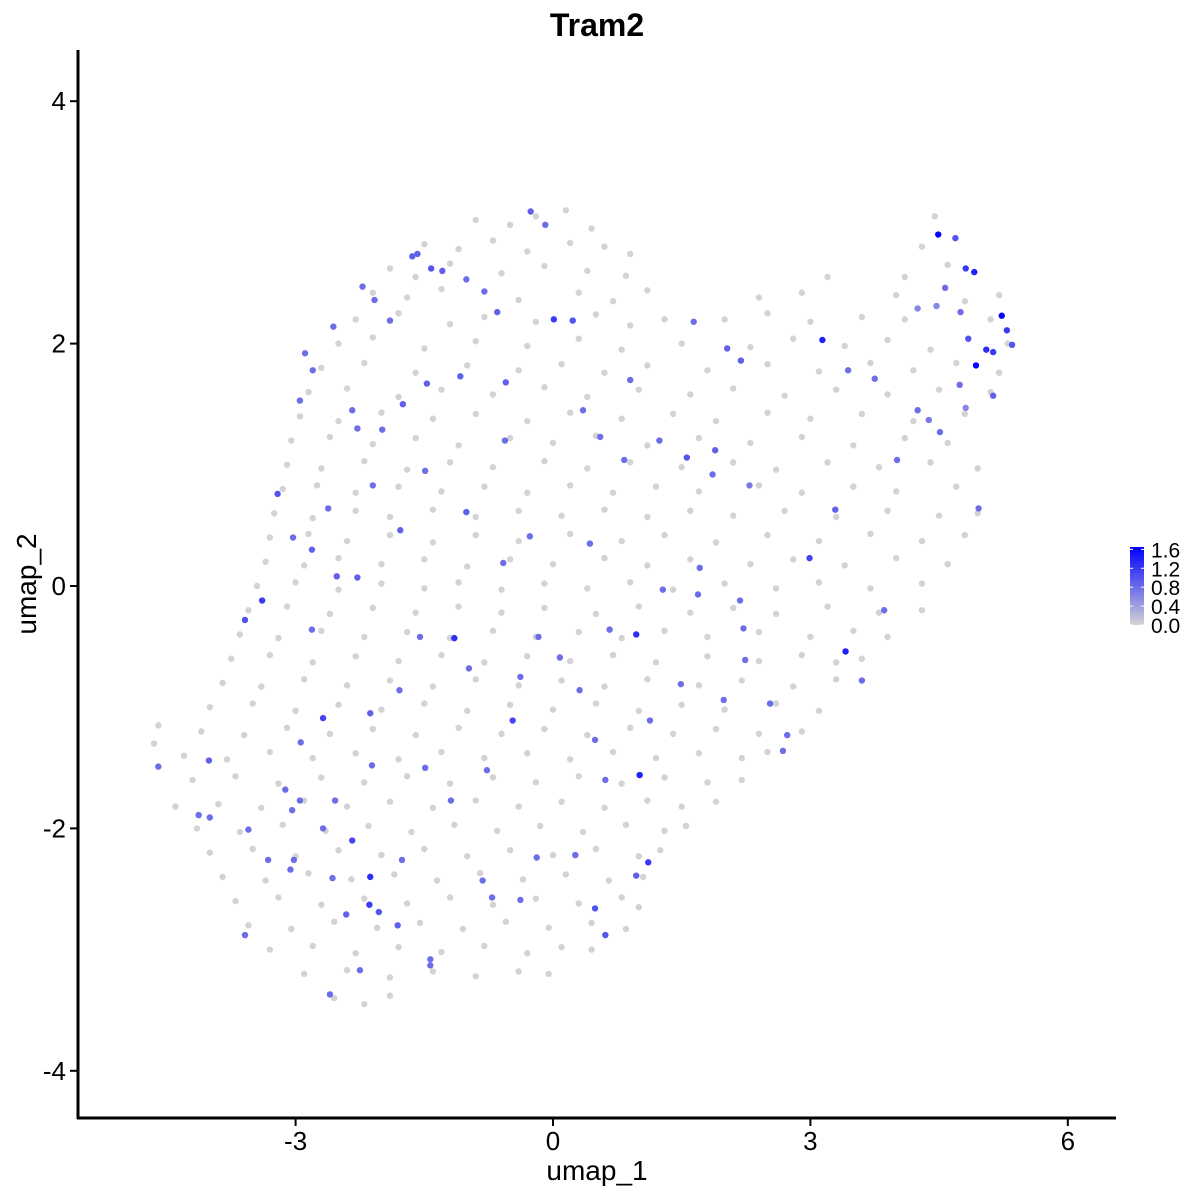 The image size is (1200, 1200). I want to click on colorbar-label: 0.0, so click(1165, 626).